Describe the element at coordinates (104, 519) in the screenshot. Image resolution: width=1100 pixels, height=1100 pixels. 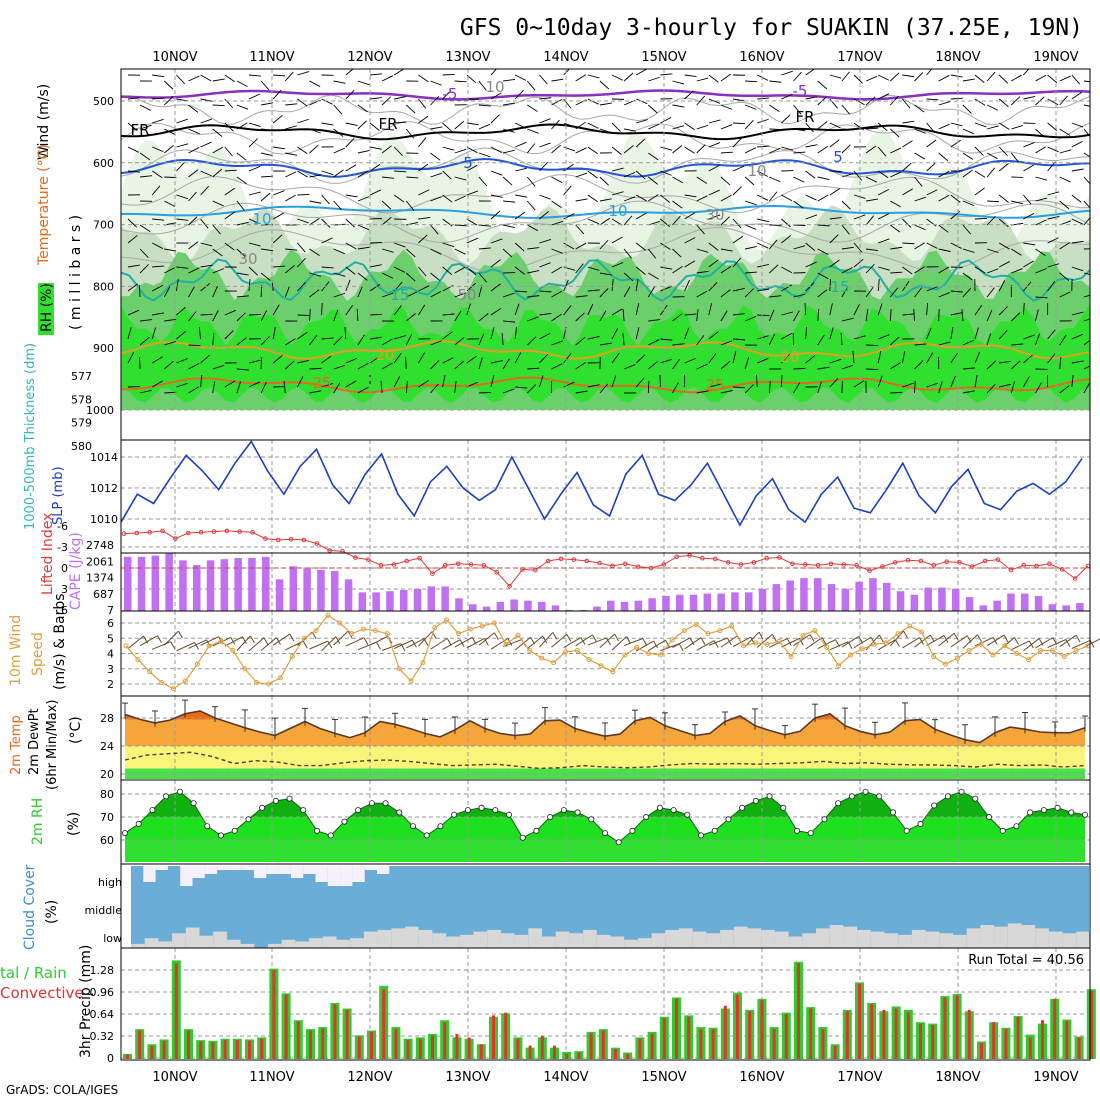
I see `slp-tick-label: 1010` at that location.